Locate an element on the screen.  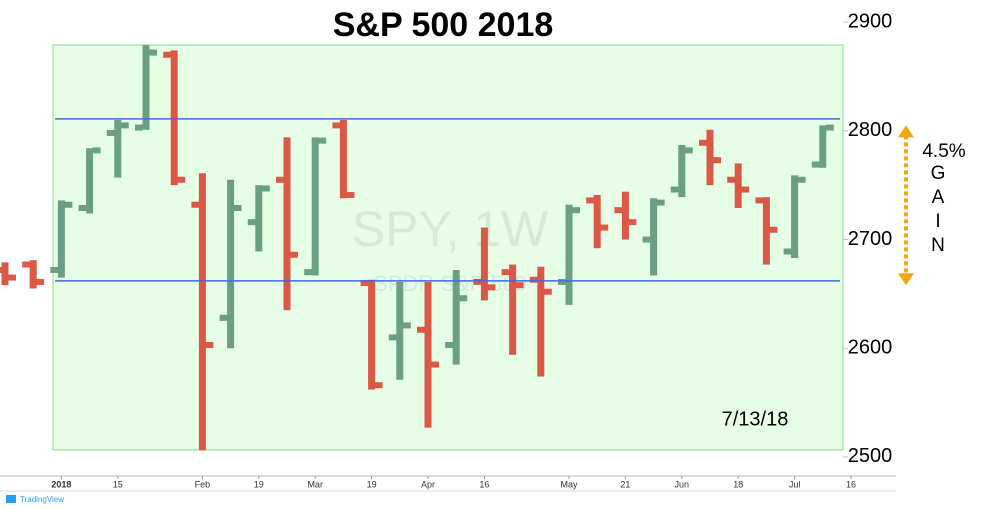
gain-letter: N is located at coordinates (938, 245).